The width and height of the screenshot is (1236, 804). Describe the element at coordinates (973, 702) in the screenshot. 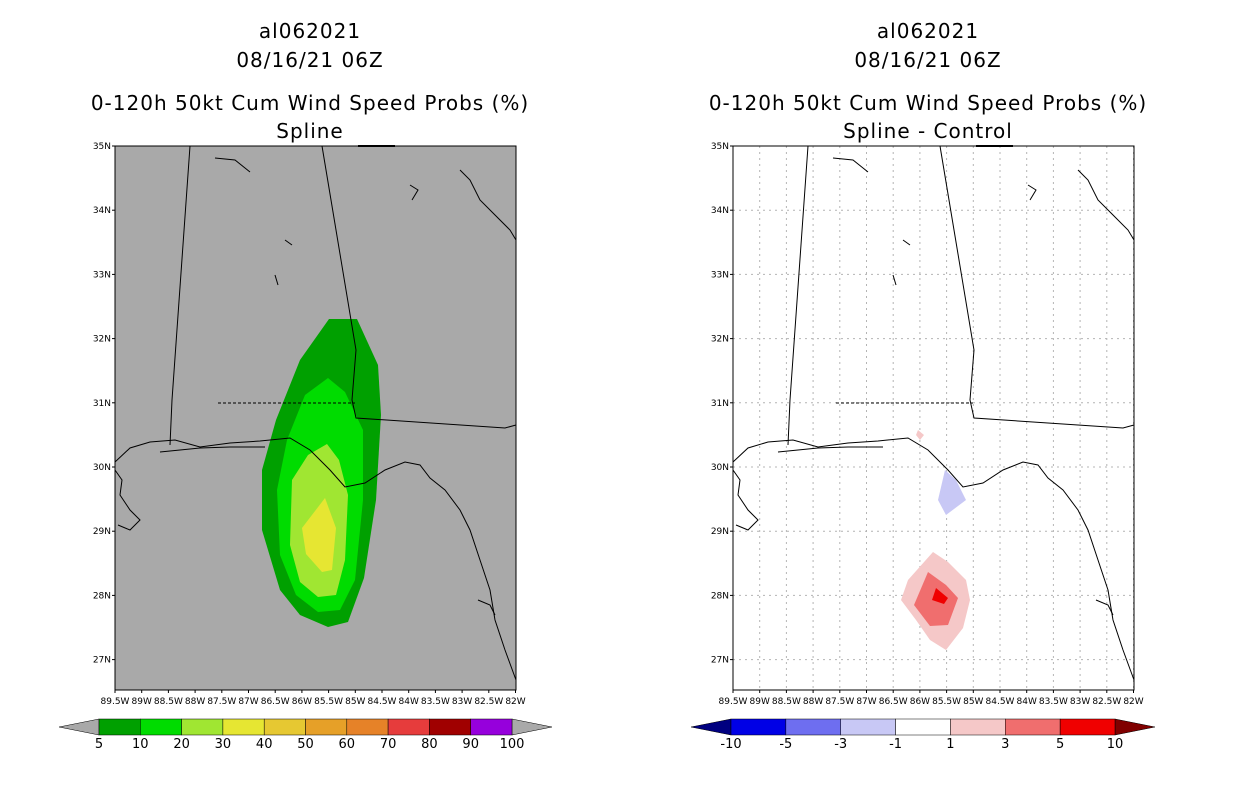

I see `lon-label: 85W` at that location.